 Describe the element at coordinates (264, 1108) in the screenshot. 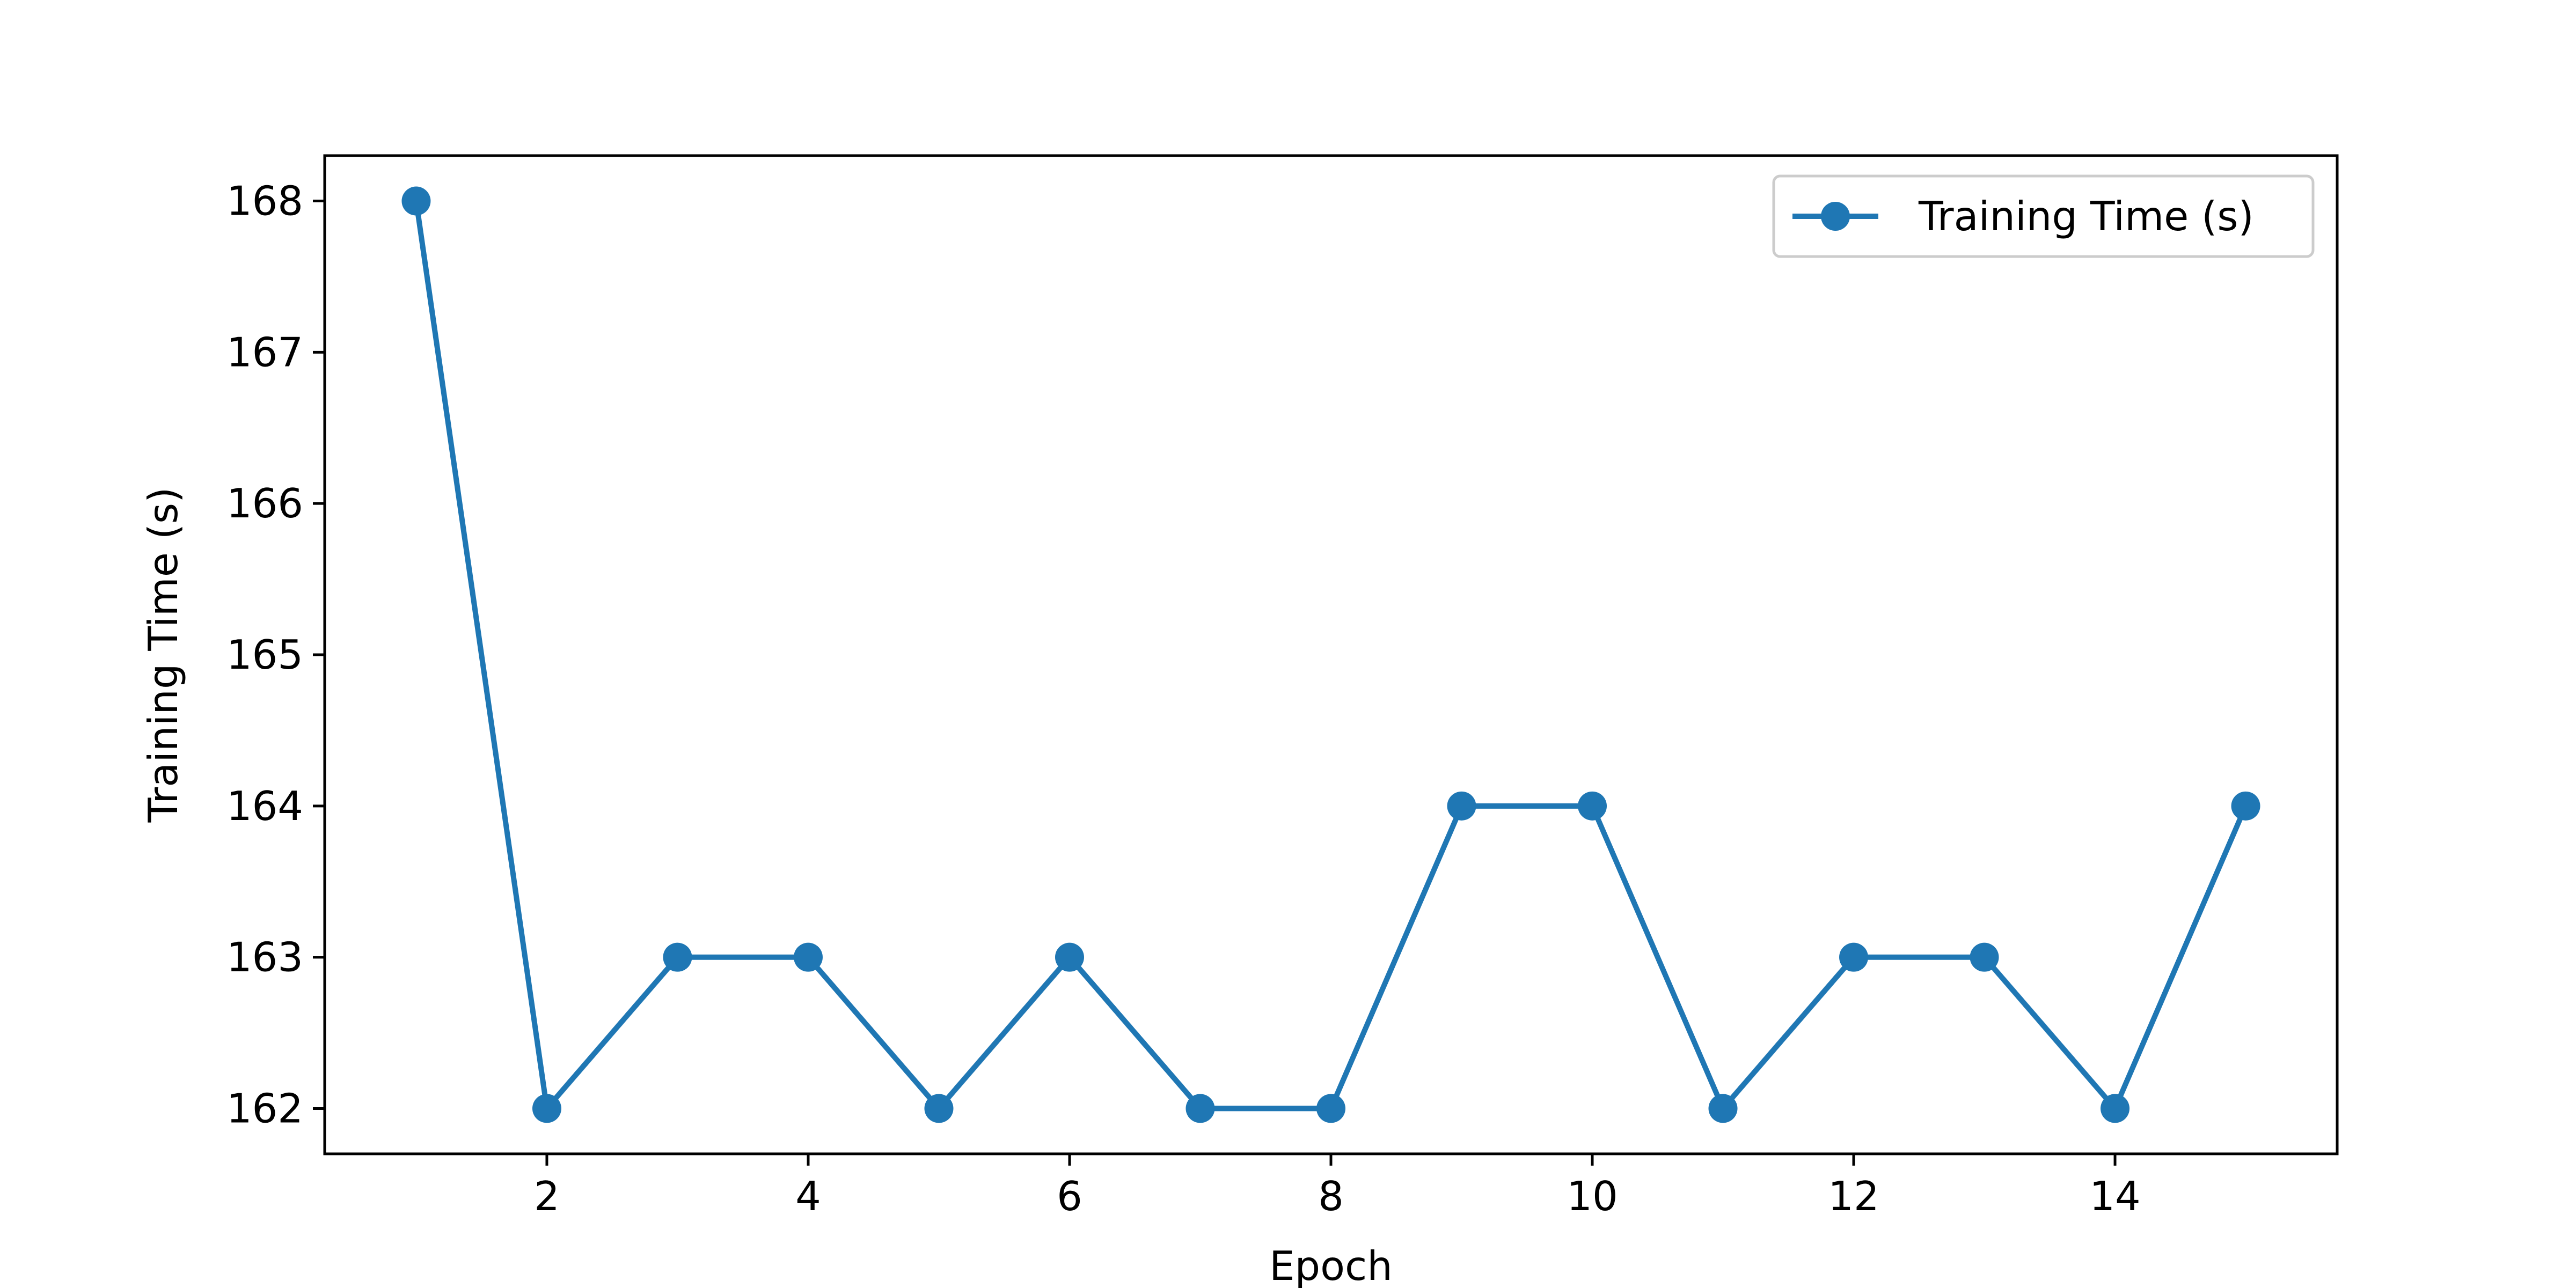

I see `y-tick-label: 162` at that location.